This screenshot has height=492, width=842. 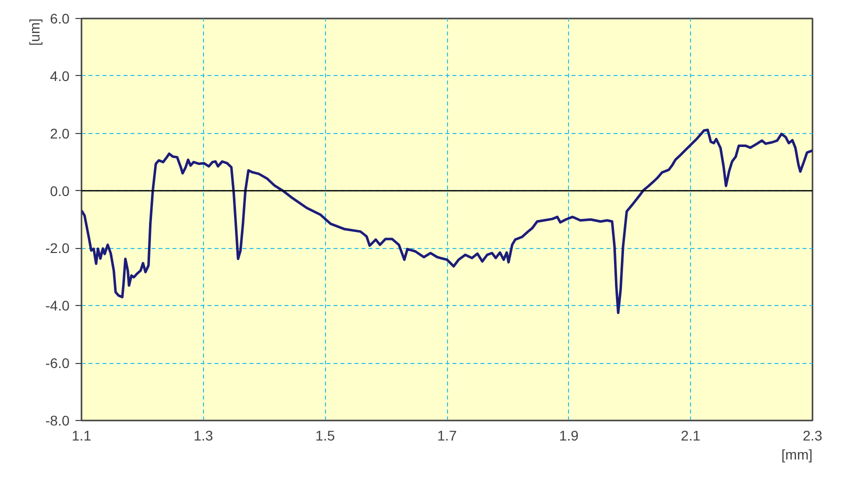 What do you see at coordinates (57, 420) in the screenshot?
I see `y-tick-label: -8.0` at bounding box center [57, 420].